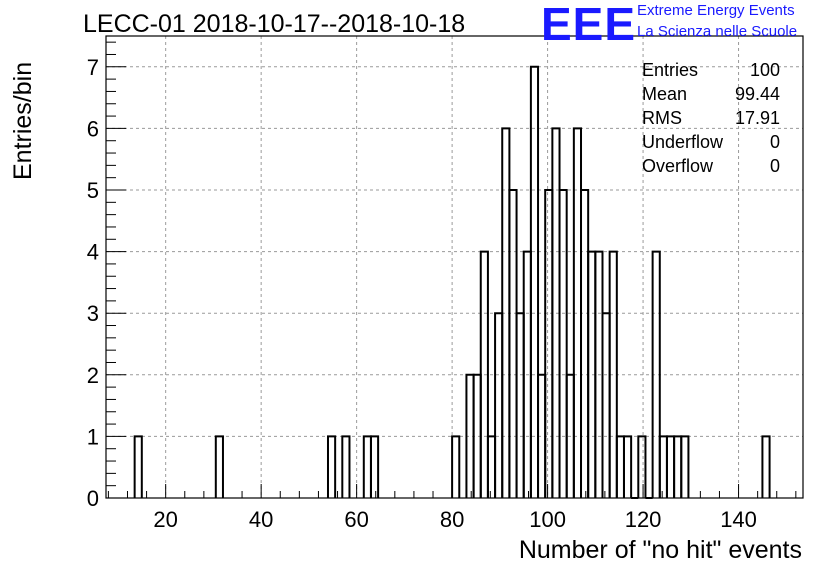 This screenshot has height=572, width=836. What do you see at coordinates (683, 142) in the screenshot?
I see `stat-label: Underflow` at bounding box center [683, 142].